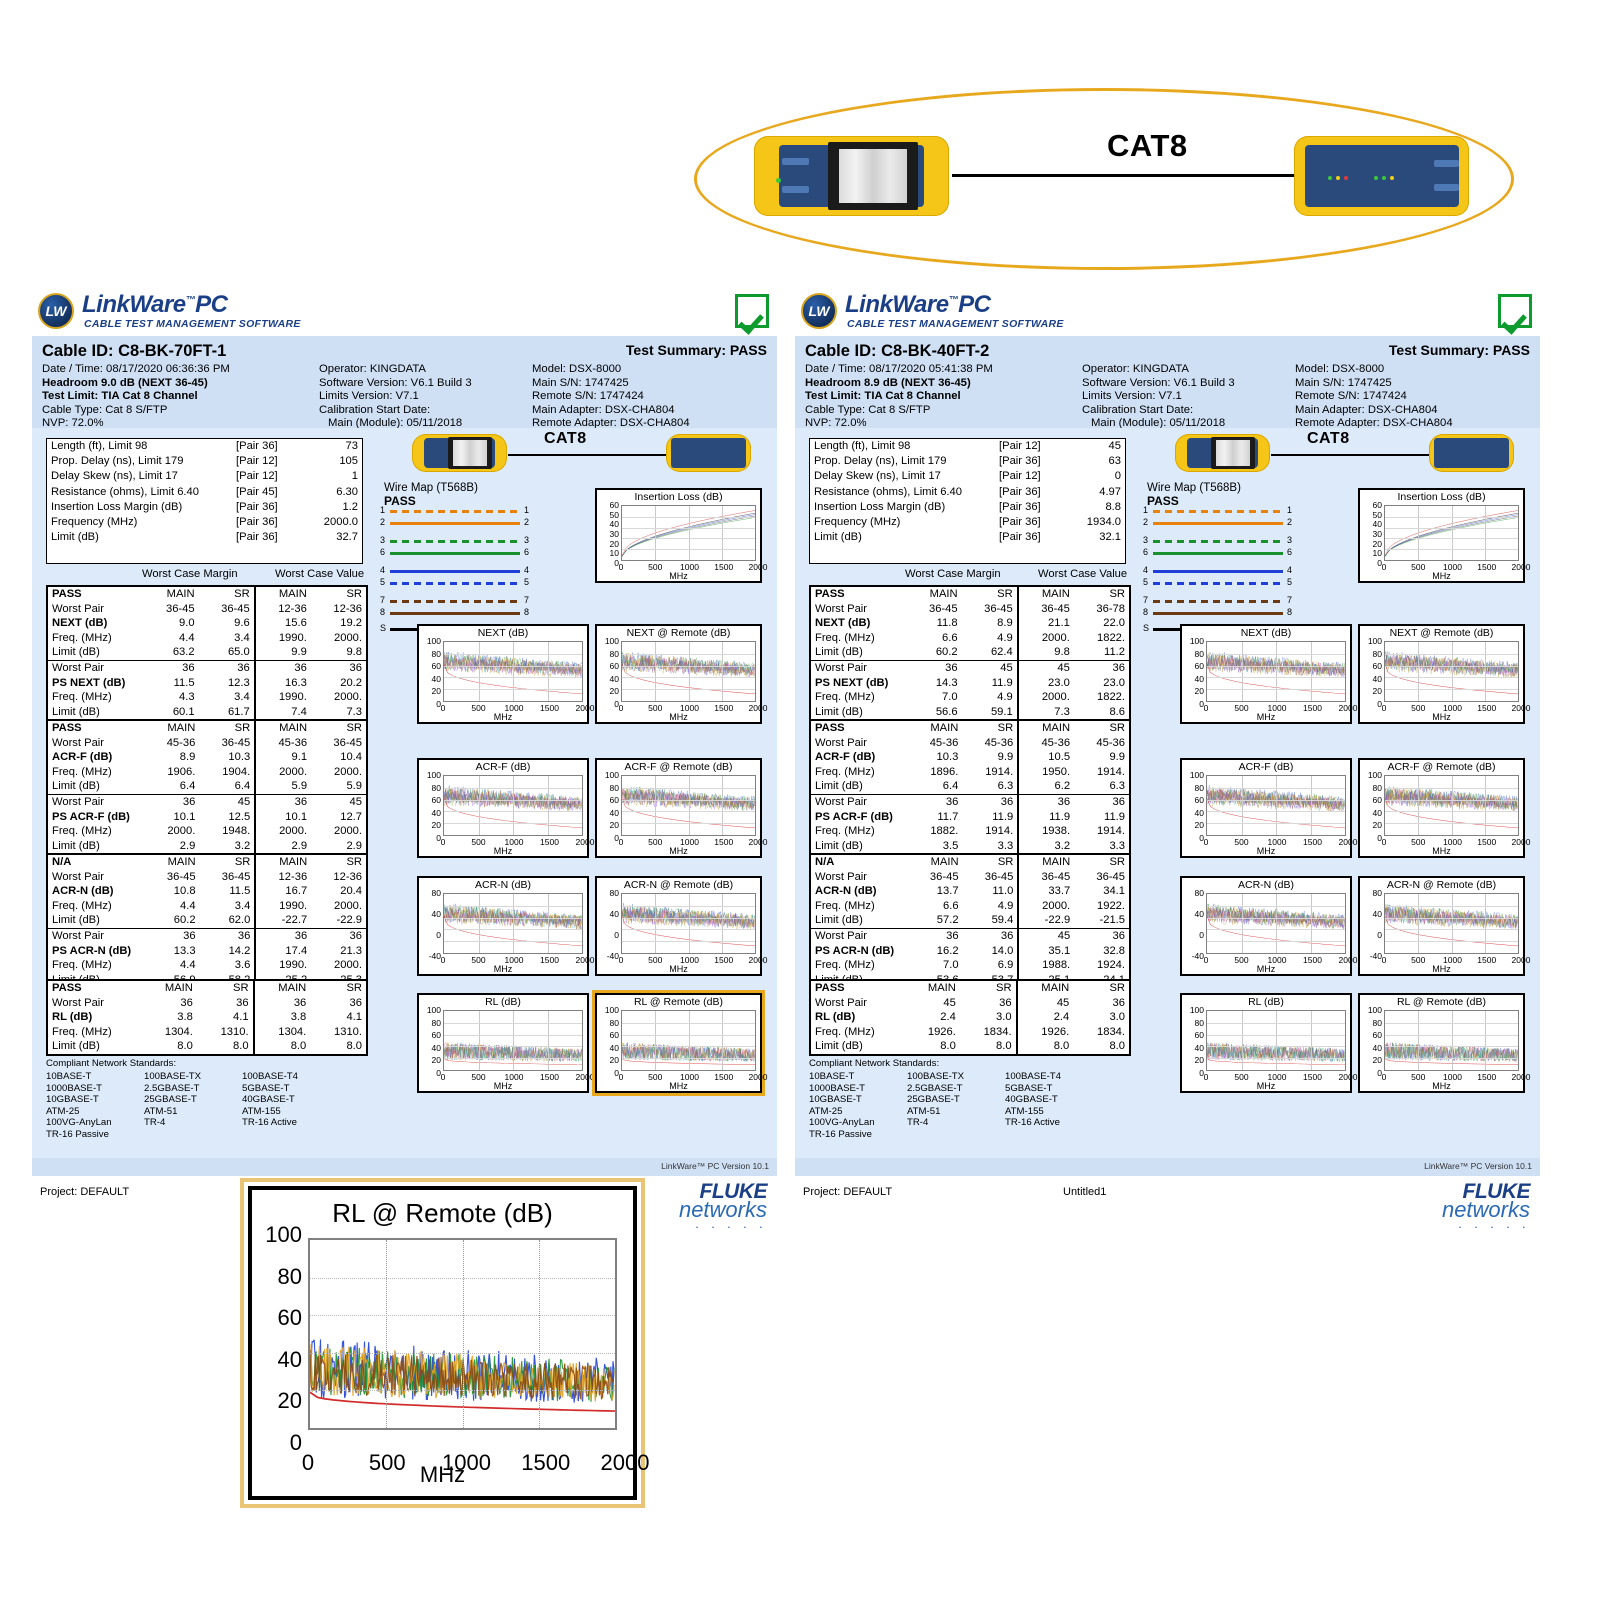 This screenshot has width=1600, height=1600. I want to click on standard-item: 100BASE-TX, so click(173, 1076).